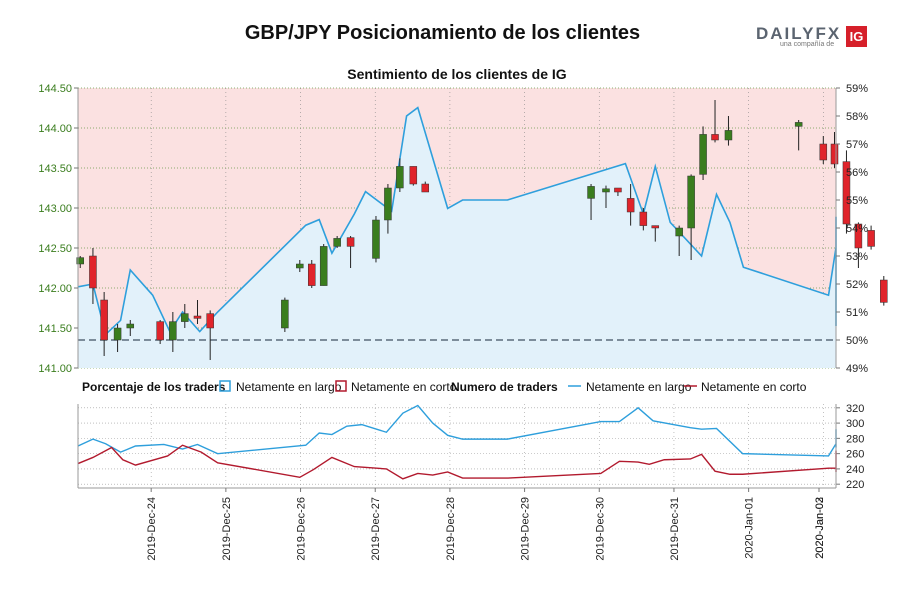 This screenshot has height=600, width=900. Describe the element at coordinates (675, 529) in the screenshot. I see `date-tick-label: 2019-Dec-31` at that location.